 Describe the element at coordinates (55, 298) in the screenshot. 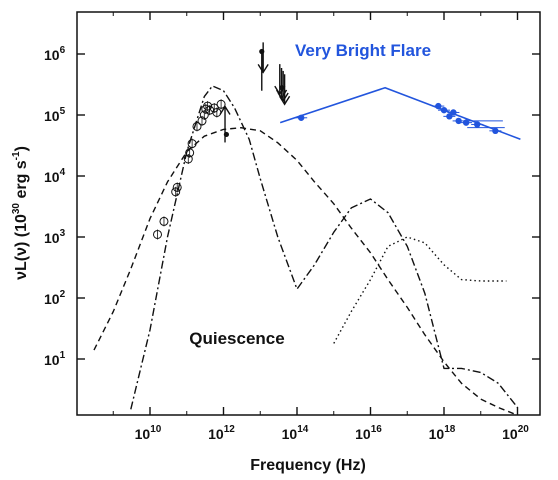

I see `y-tick-label: 10²` at that location.